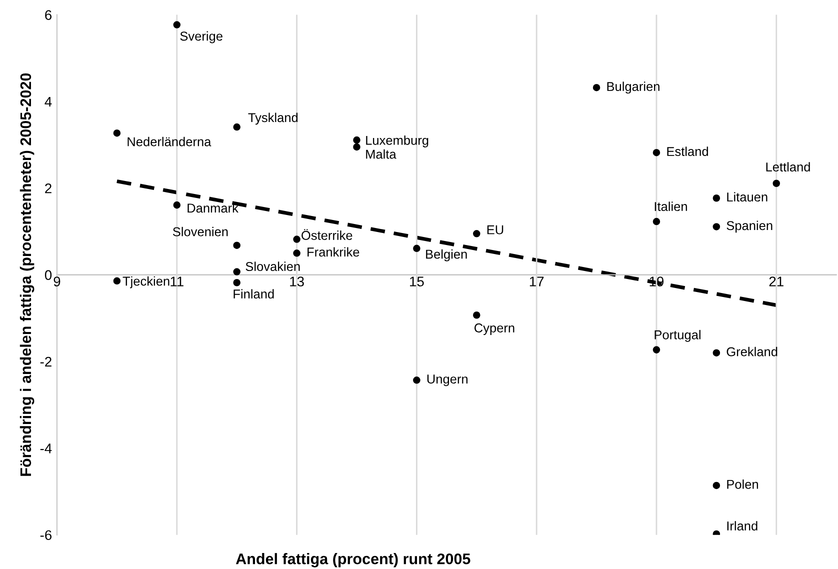 The width and height of the screenshot is (838, 569). I want to click on annotation: Nederländerna, so click(170, 141).